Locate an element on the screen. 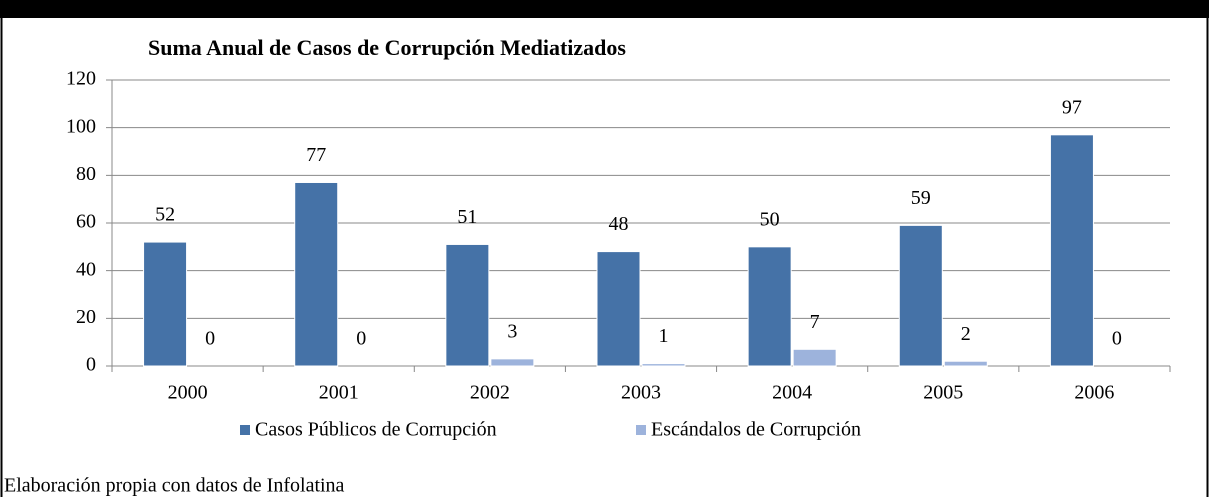  data-label: 7 is located at coordinates (815, 322).